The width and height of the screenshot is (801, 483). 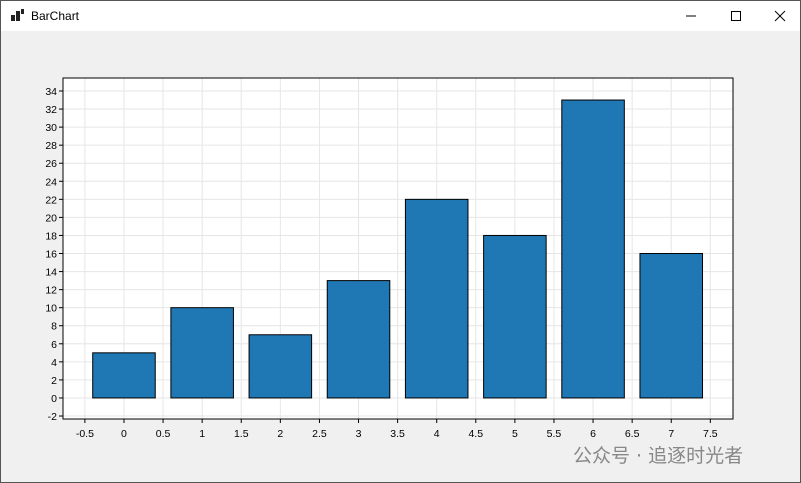 What do you see at coordinates (17, 15) in the screenshot?
I see `app-icon` at bounding box center [17, 15].